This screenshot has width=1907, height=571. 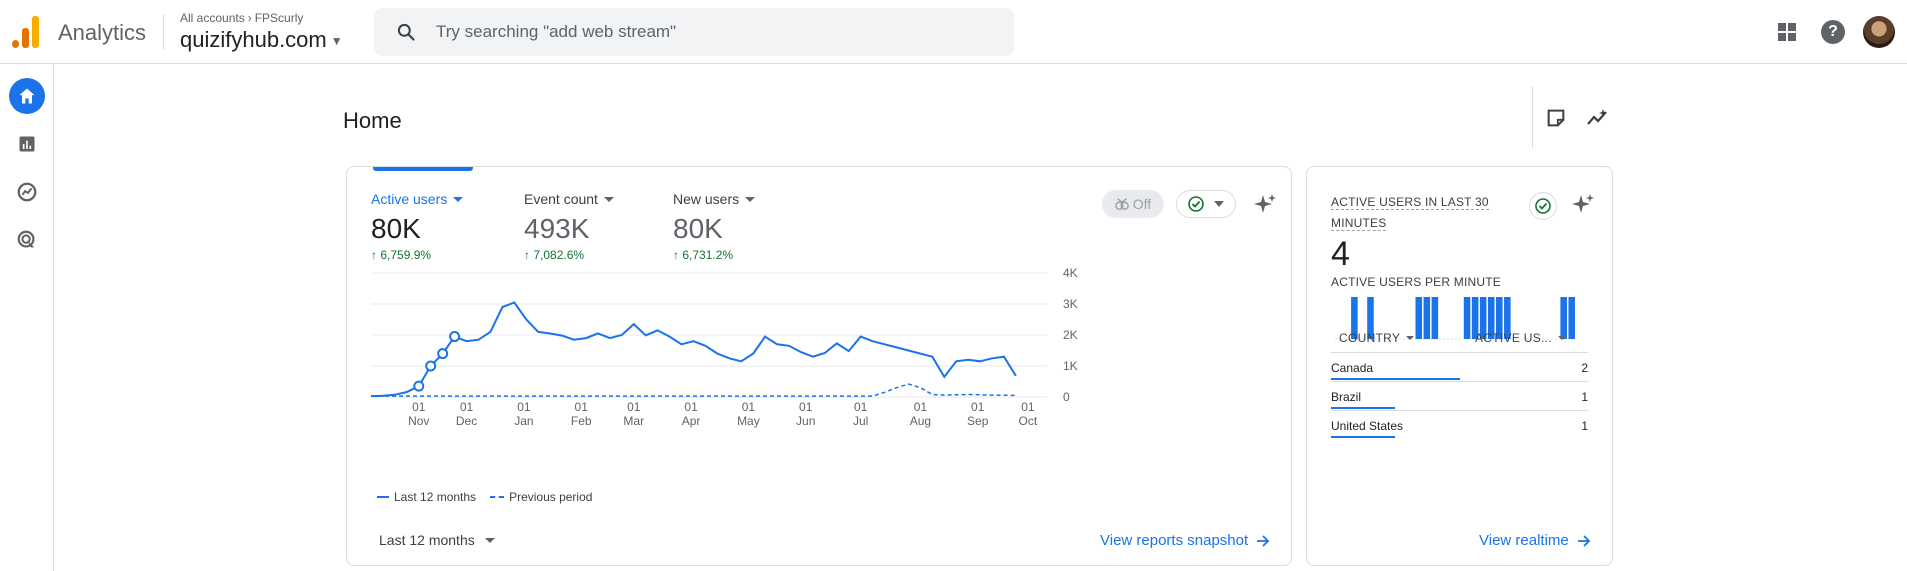 I want to click on metric-label: New users, so click(x=714, y=199).